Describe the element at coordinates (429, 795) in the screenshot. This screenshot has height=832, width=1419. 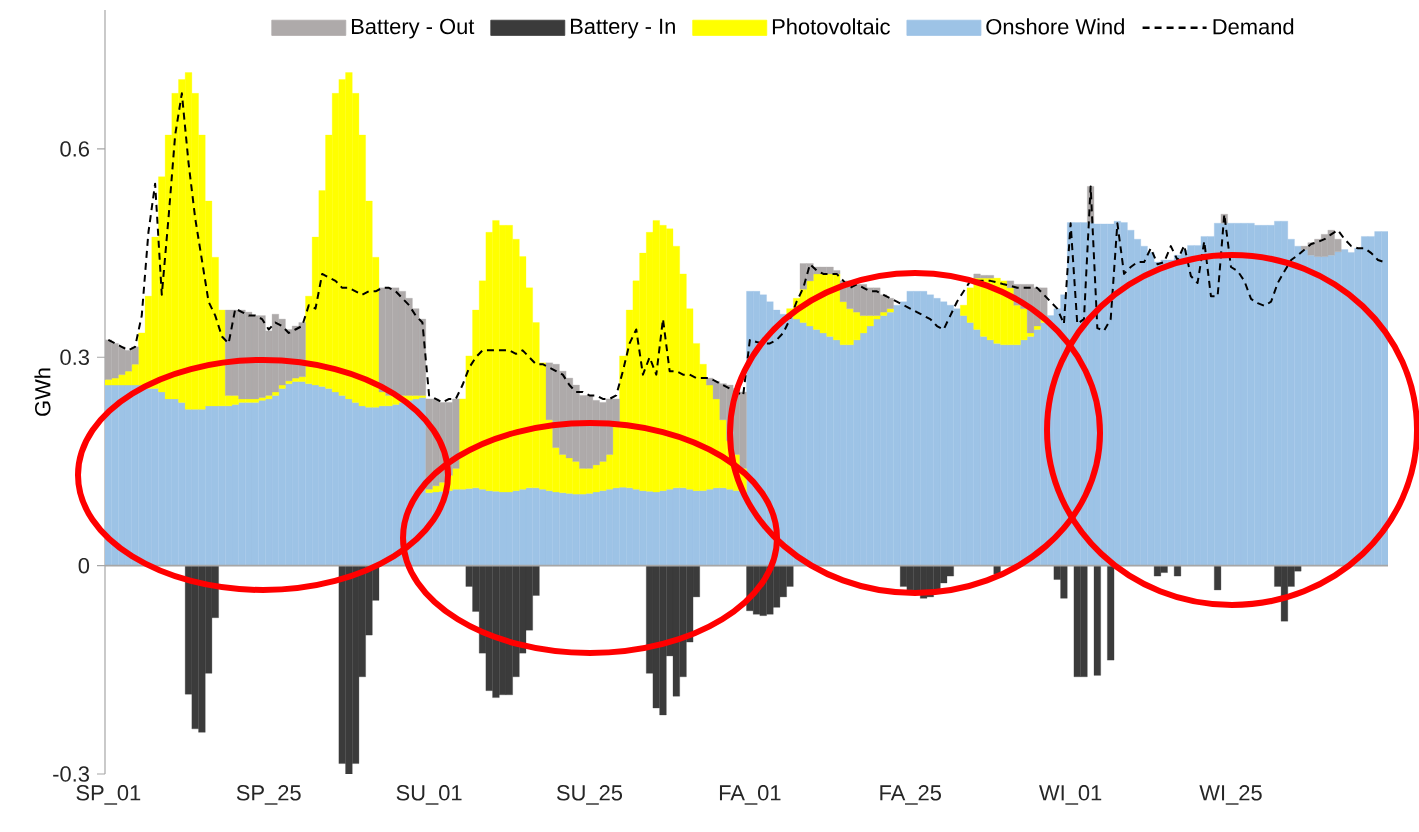
I see `x-tick-label: SU_01` at that location.